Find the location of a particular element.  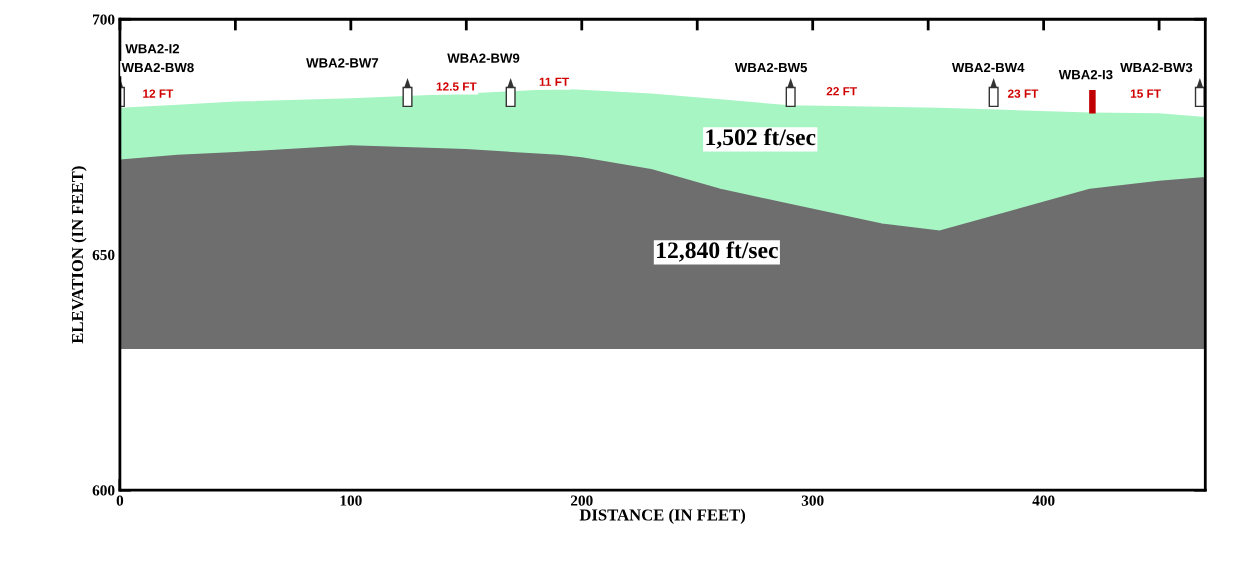

annotation: WBA2-BW5 is located at coordinates (771, 67).